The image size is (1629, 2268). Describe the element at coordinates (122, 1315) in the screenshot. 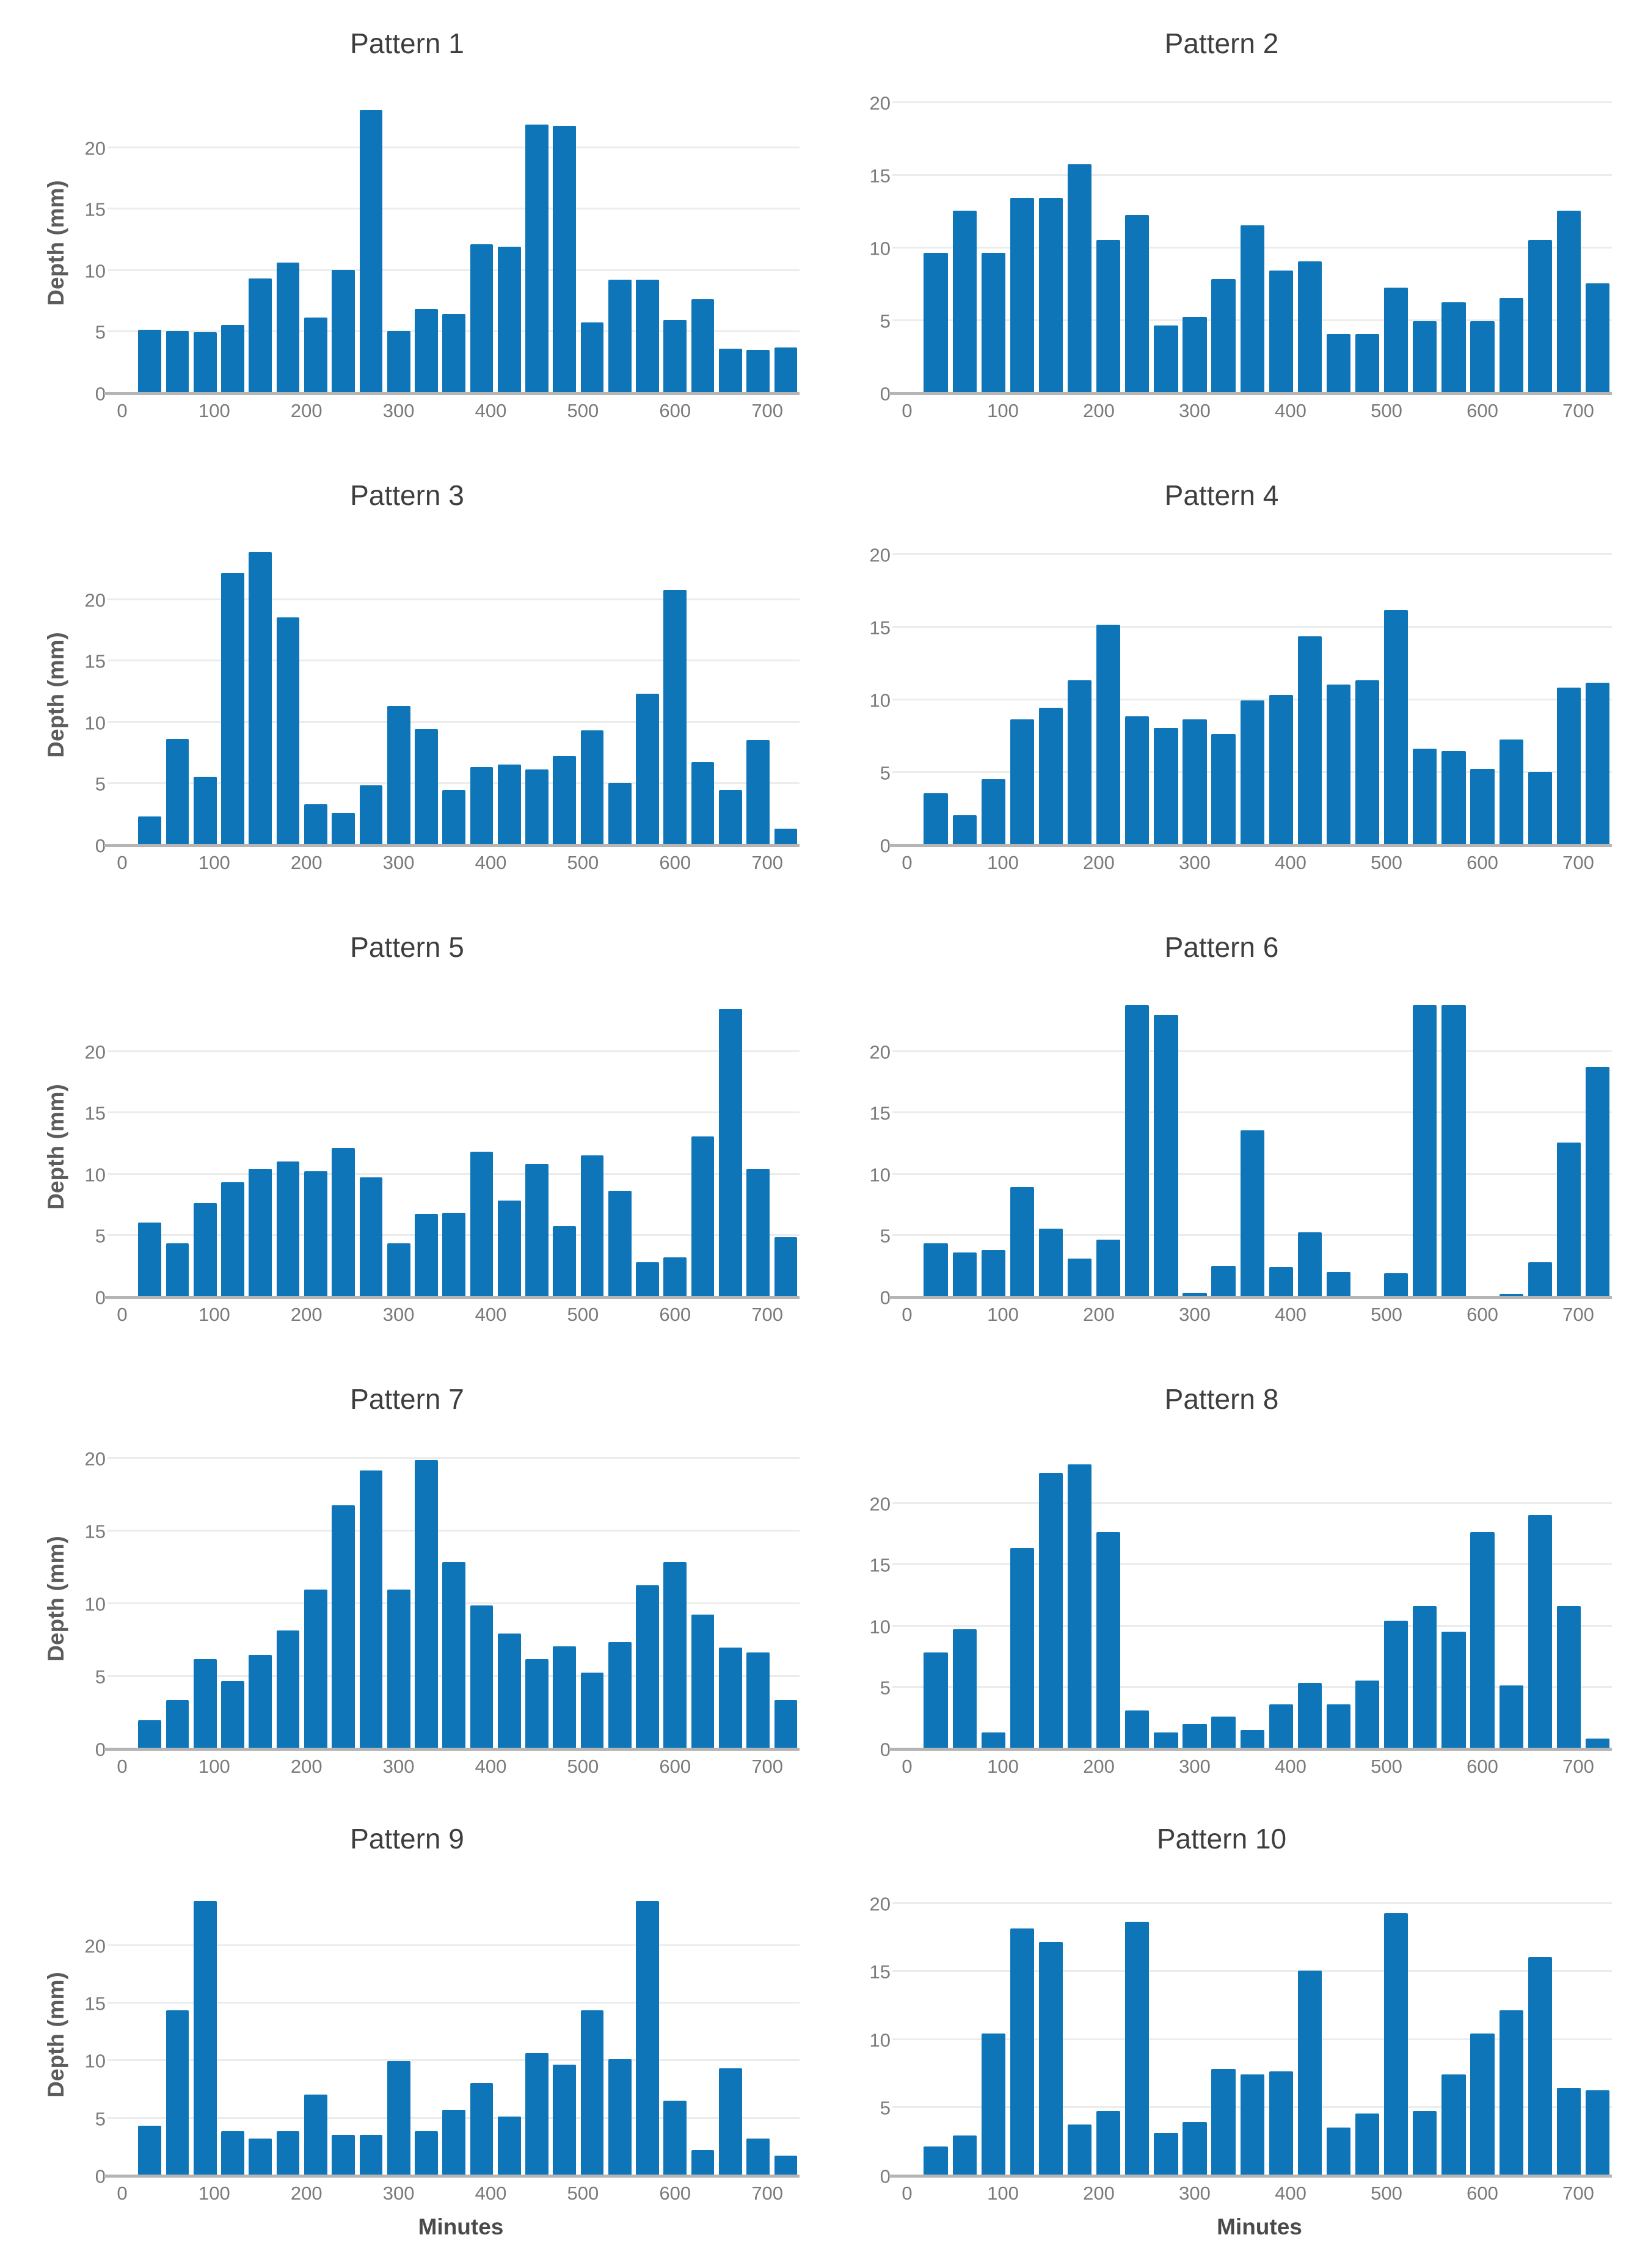

I see `x-tick-label: 0` at that location.